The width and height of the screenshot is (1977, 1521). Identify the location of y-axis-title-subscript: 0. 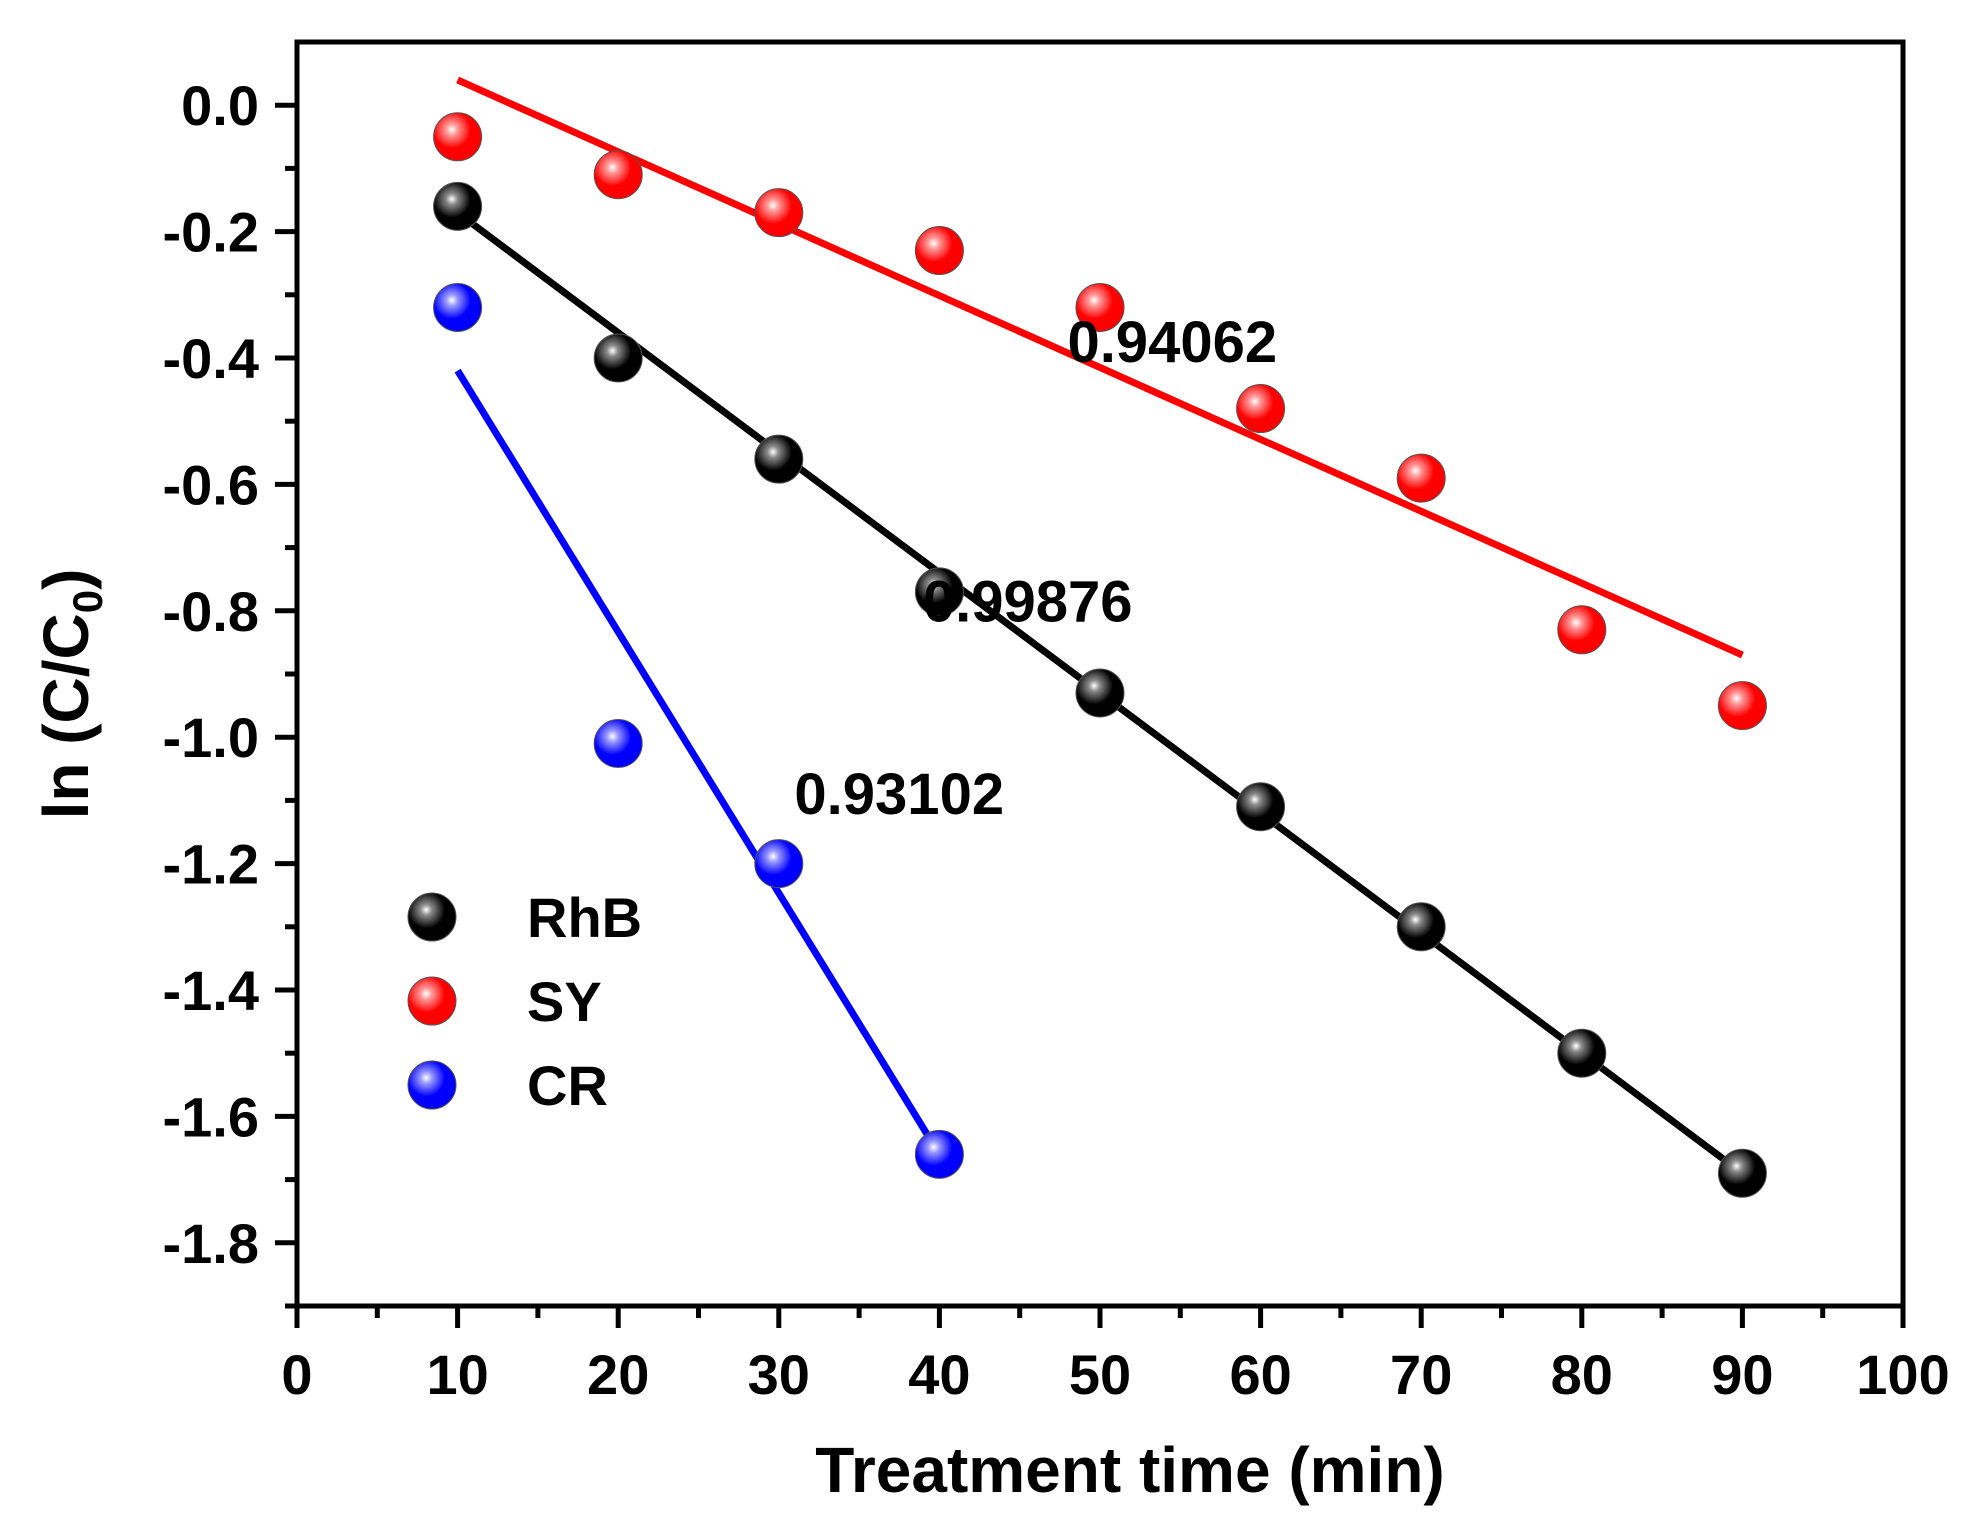
(87, 601).